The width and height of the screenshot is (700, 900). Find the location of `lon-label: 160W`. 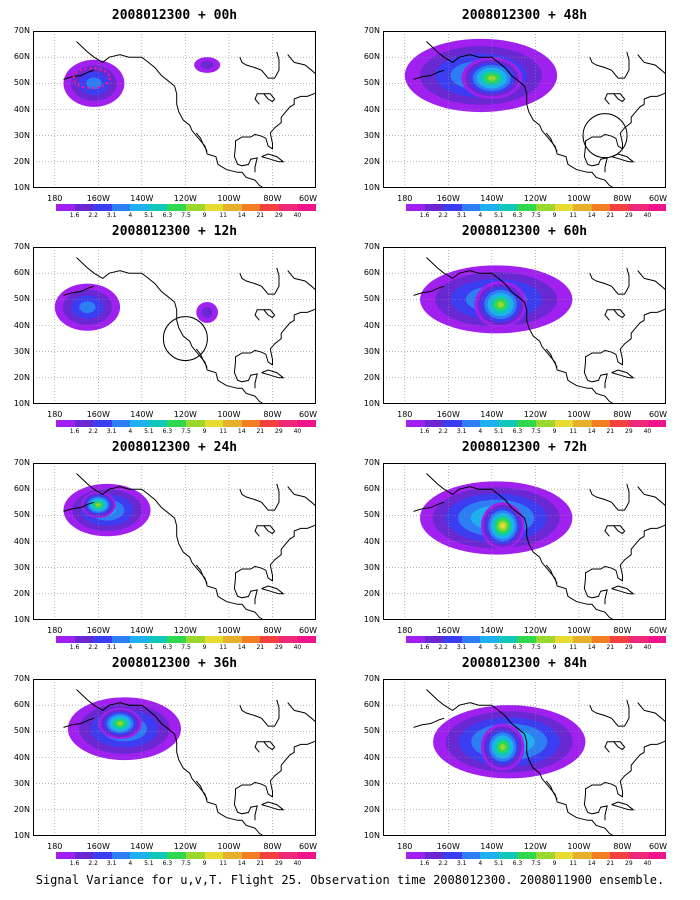

lon-label: 160W is located at coordinates (448, 198).